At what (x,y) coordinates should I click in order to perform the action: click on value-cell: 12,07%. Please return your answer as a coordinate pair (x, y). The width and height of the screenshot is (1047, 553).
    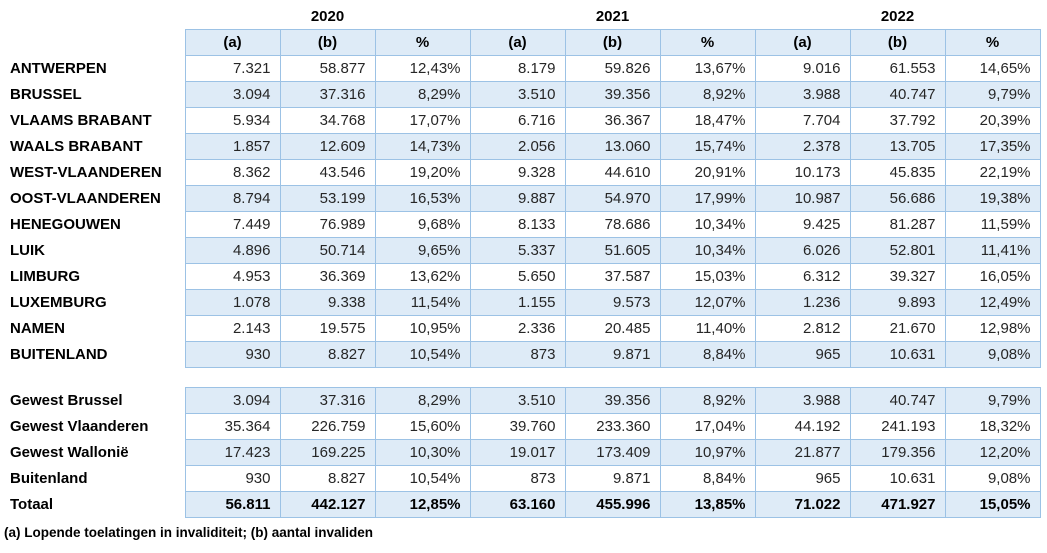
    Looking at the image, I should click on (707, 302).